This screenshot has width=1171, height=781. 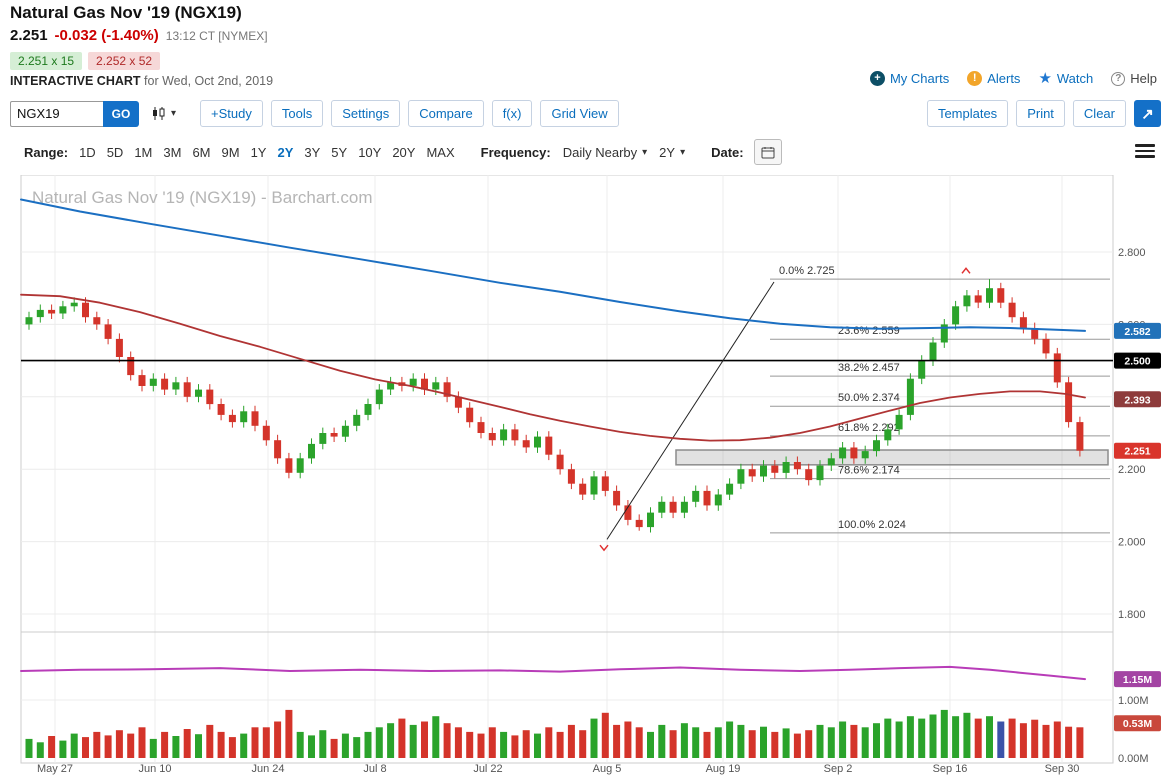 I want to click on help-link: ? Help, so click(x=1134, y=78).